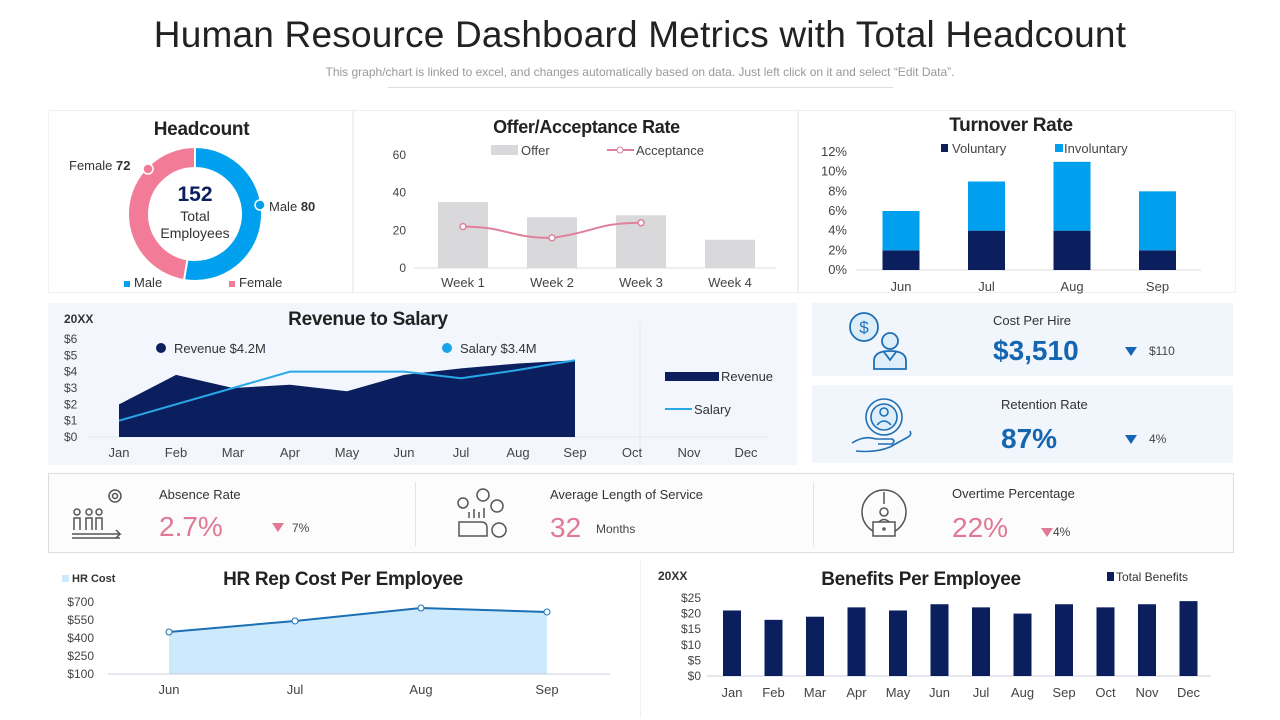 Image resolution: width=1280 pixels, height=720 pixels. I want to click on turnover-title: Turnover Rate, so click(1011, 125).